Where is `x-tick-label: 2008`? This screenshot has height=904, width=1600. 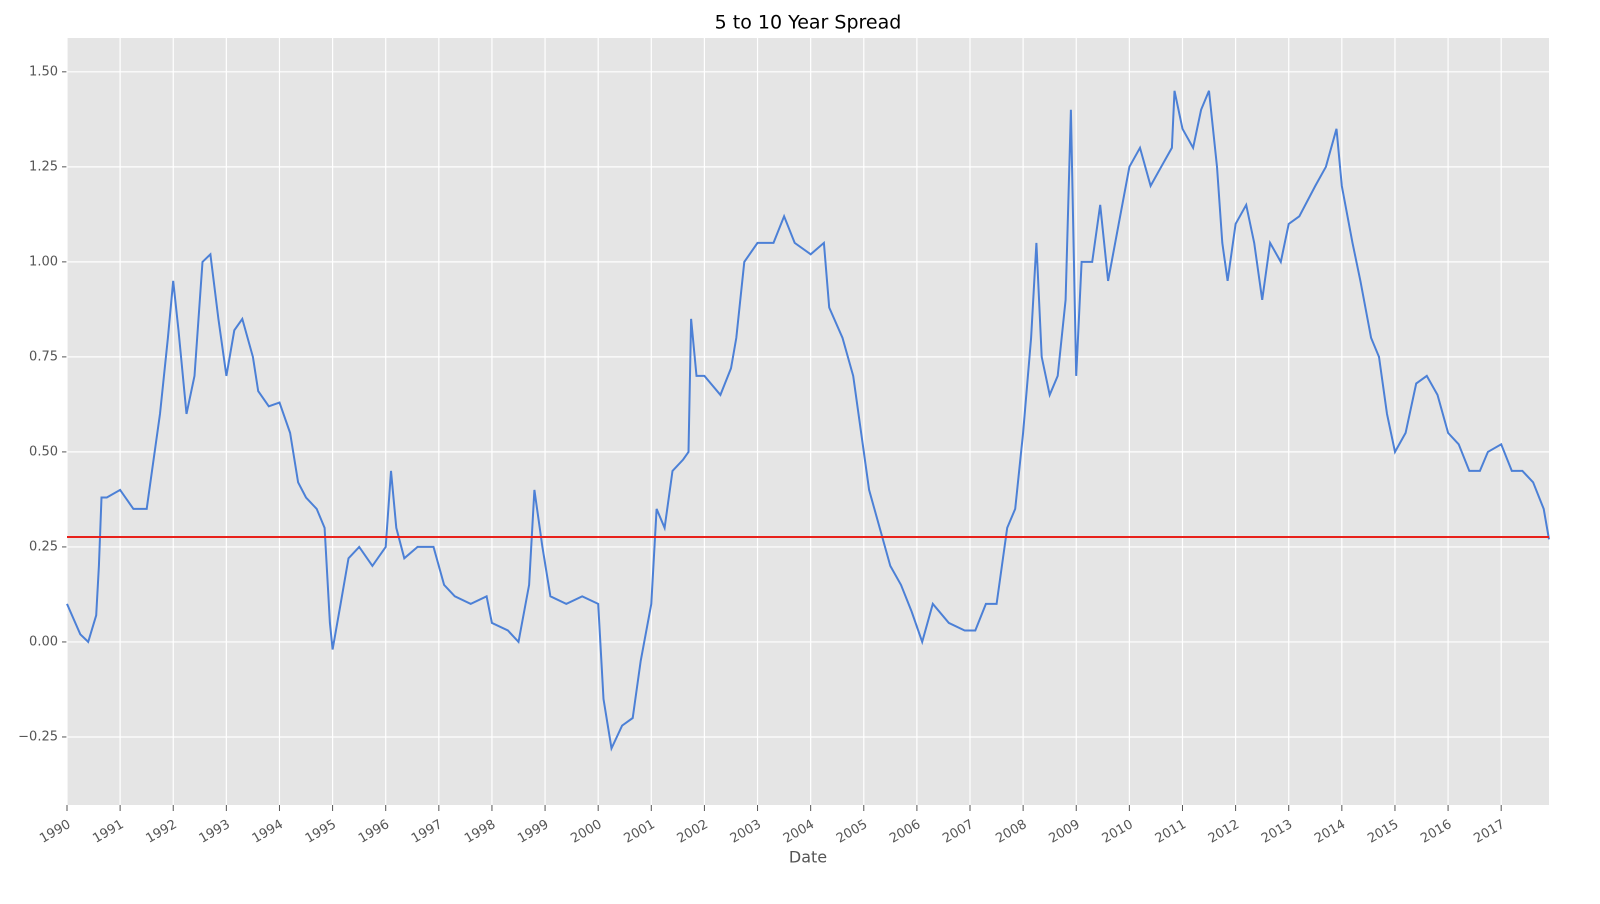 x-tick-label: 2008 is located at coordinates (1011, 832).